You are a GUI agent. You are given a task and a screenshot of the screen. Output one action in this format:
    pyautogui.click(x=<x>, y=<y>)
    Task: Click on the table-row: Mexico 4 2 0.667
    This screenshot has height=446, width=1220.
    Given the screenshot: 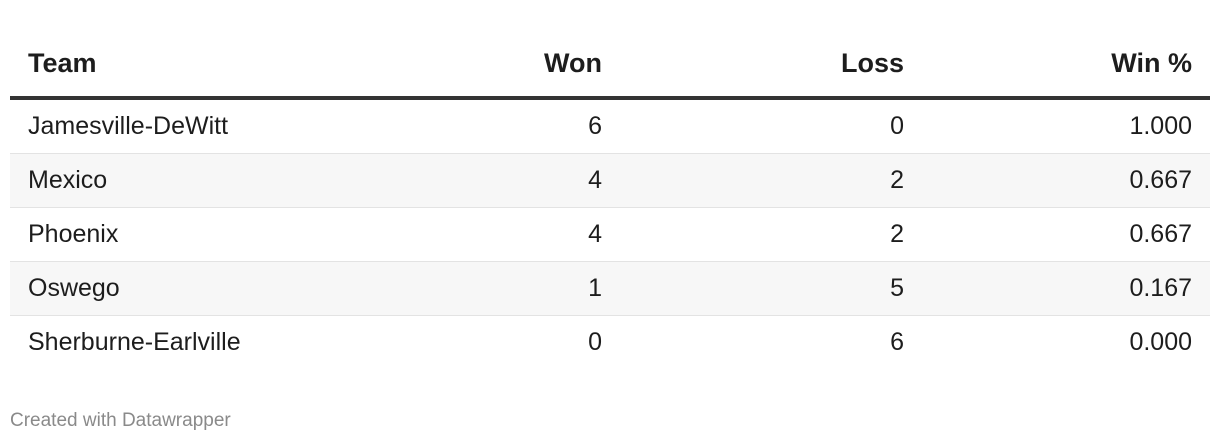 What is the action you would take?
    pyautogui.click(x=610, y=180)
    